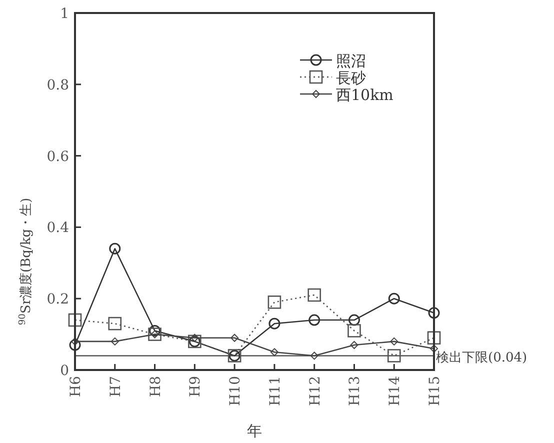 Image resolution: width=554 pixels, height=443 pixels. What do you see at coordinates (351, 78) in the screenshot?
I see `legend-label: 長砂` at bounding box center [351, 78].